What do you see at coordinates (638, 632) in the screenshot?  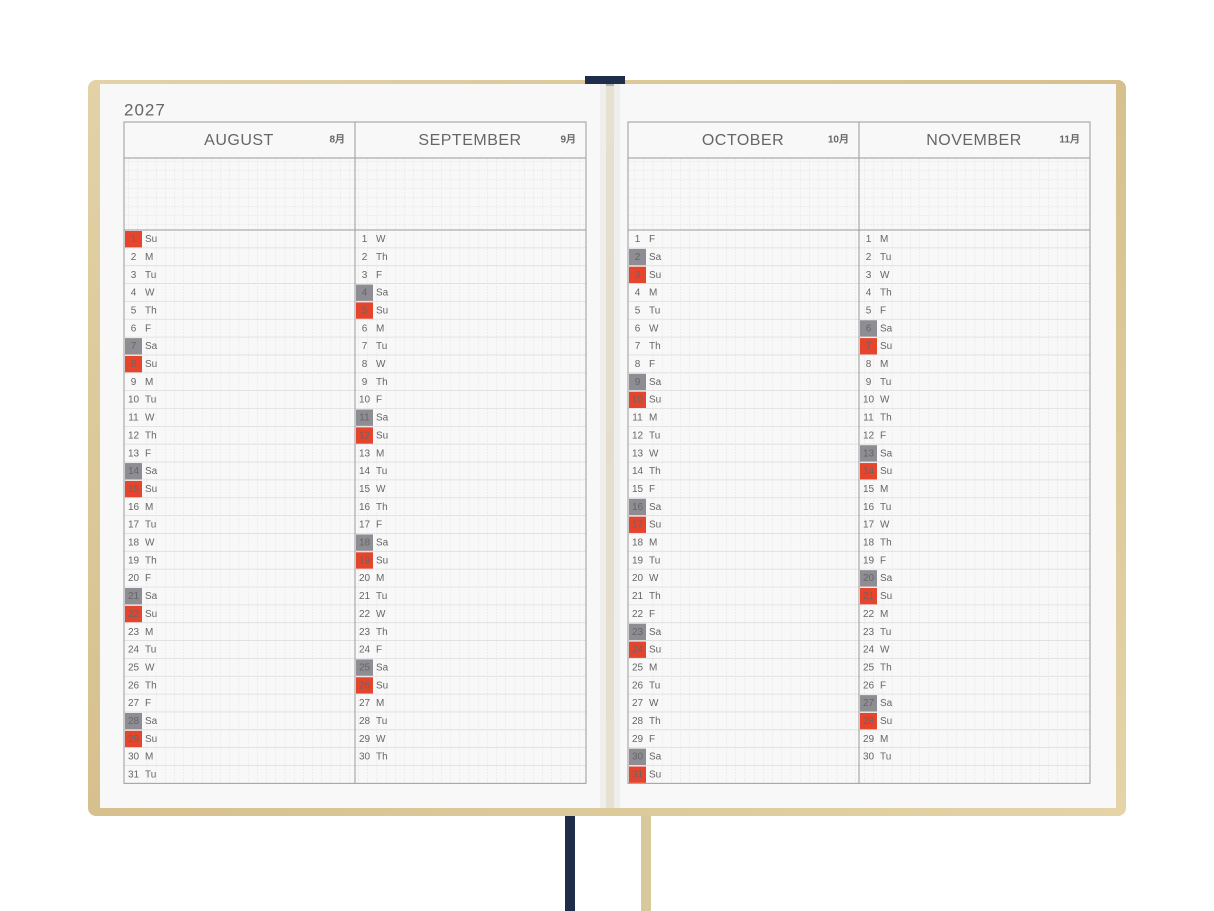 I see `day-number: 23` at bounding box center [638, 632].